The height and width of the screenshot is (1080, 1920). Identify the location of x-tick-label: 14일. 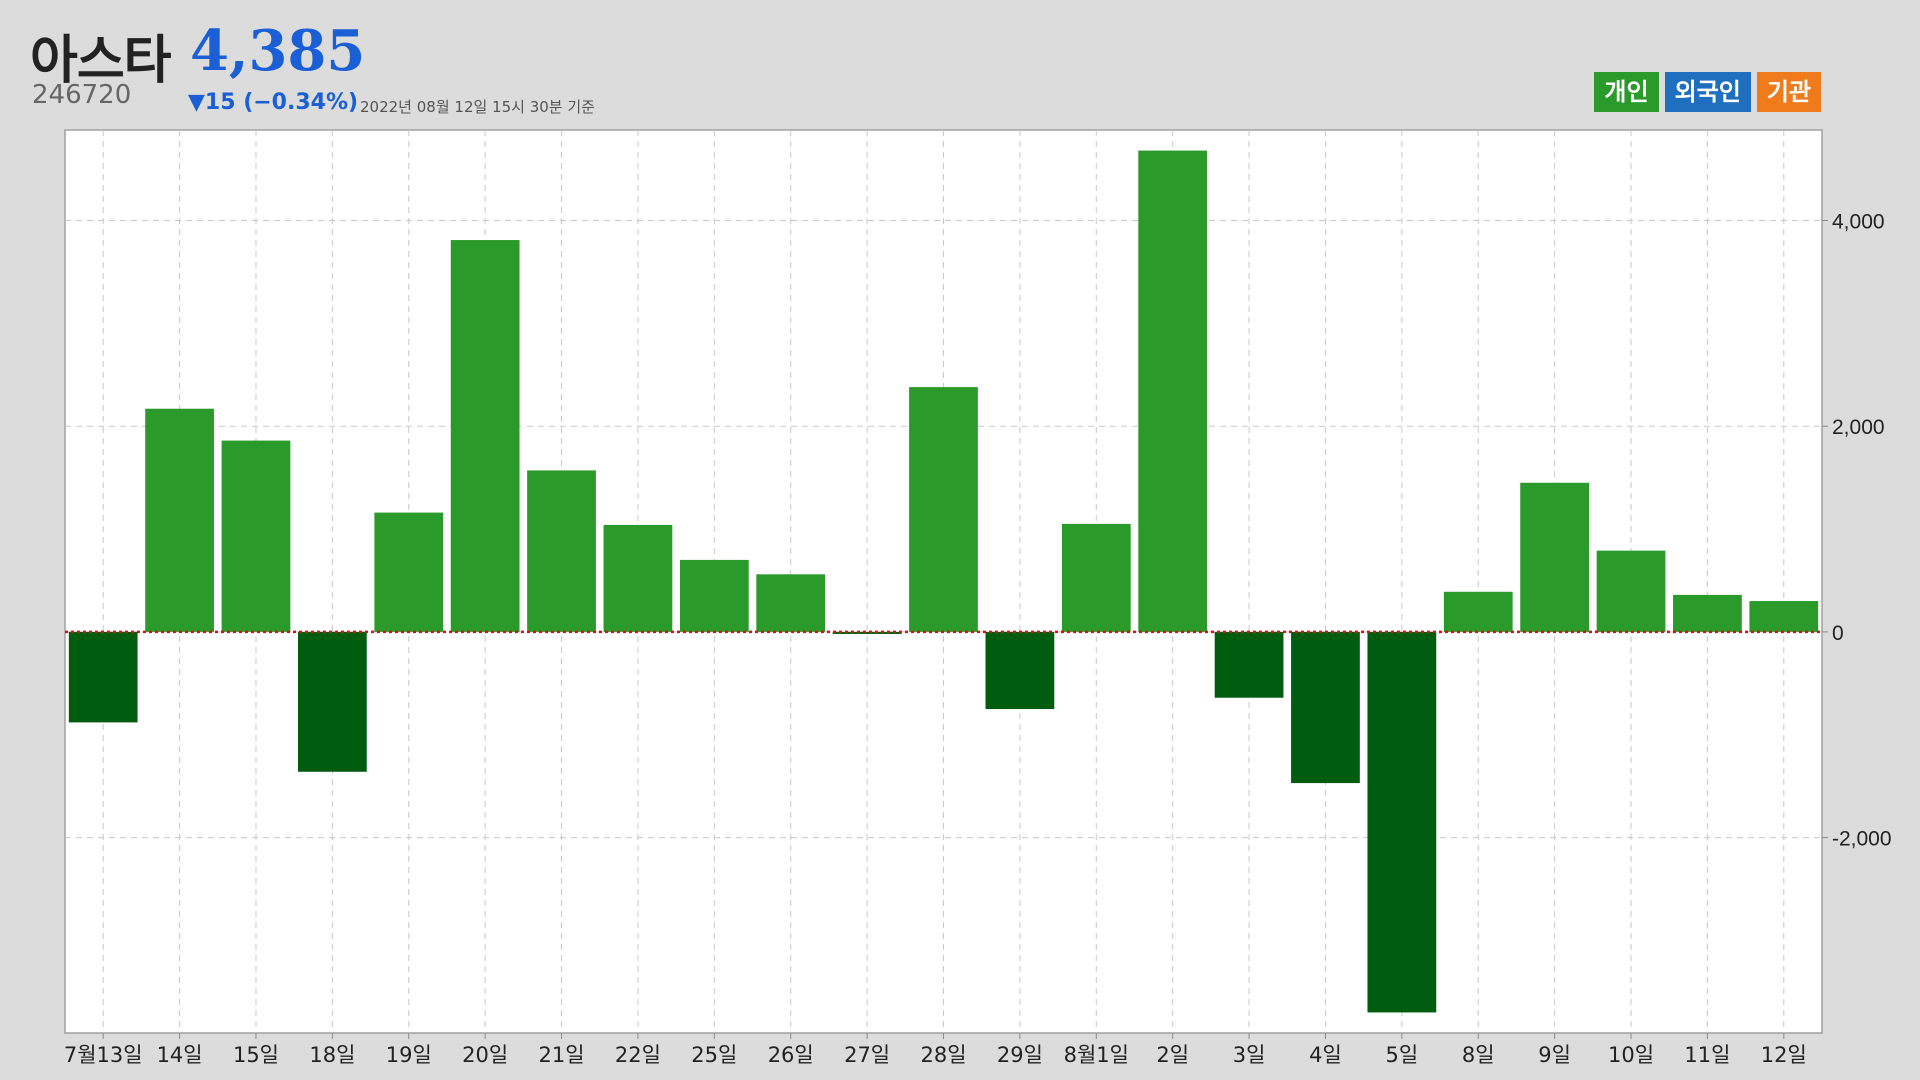
(180, 1055).